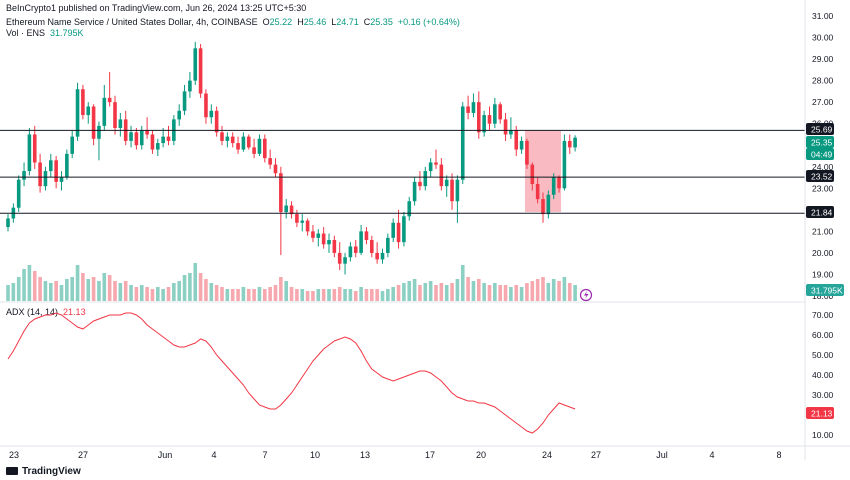 The height and width of the screenshot is (480, 850). I want to click on high-label: H, so click(300, 22).